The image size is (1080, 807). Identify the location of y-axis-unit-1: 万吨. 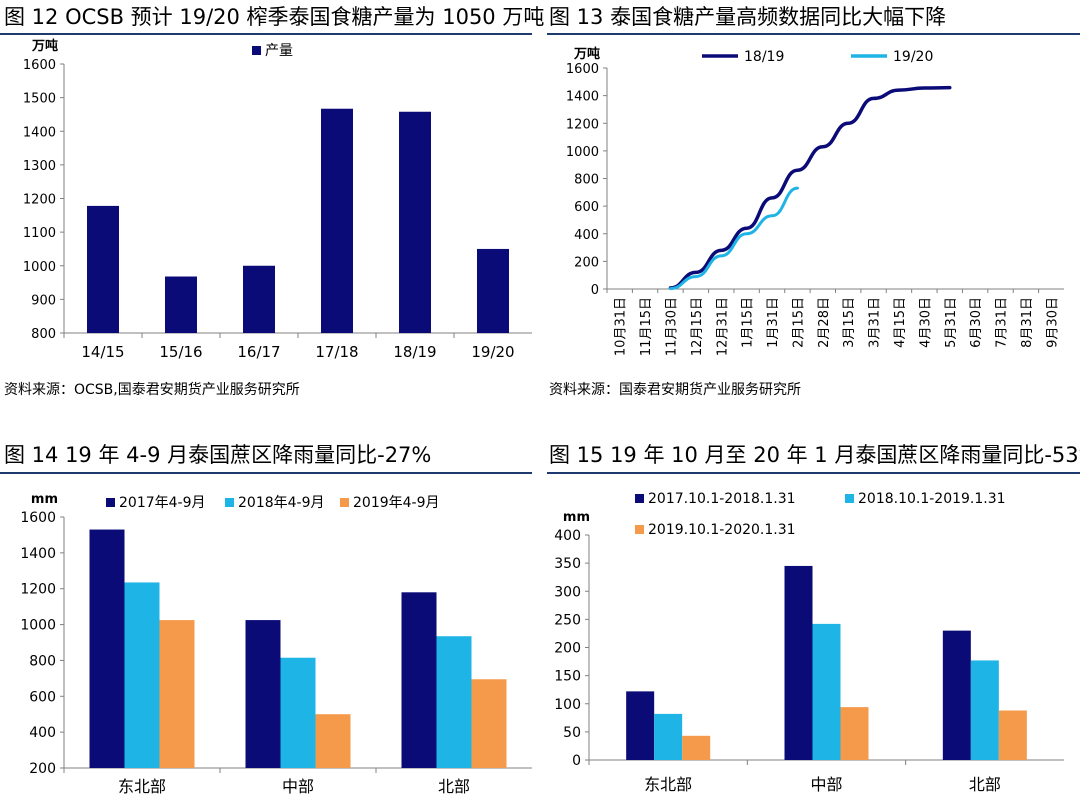
(586, 54).